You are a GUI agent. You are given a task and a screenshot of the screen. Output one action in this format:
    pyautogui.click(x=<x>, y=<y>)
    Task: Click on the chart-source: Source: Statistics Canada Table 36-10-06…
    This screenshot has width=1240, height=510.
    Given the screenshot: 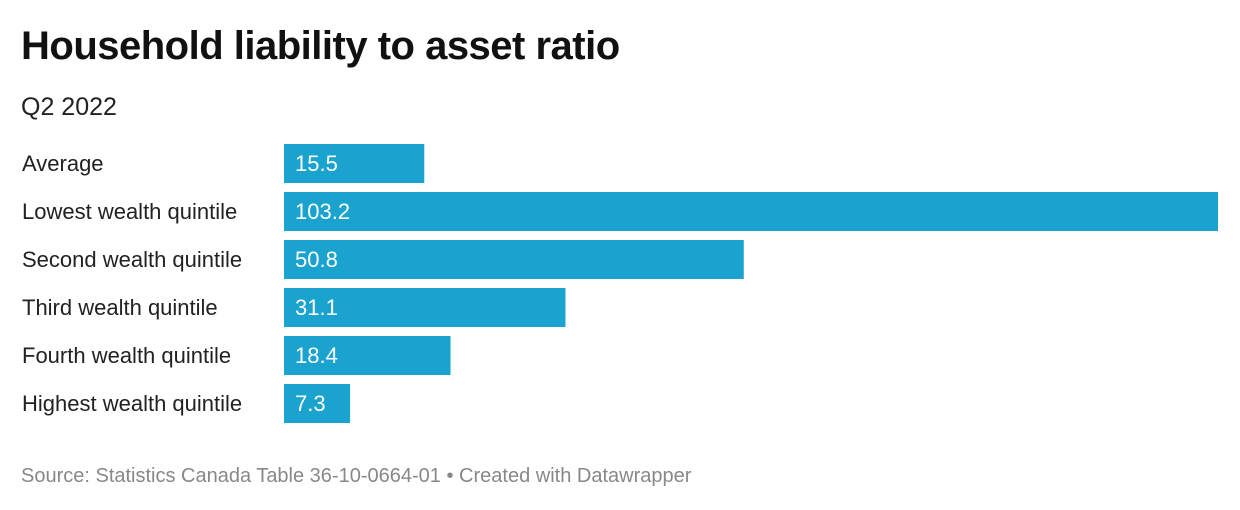 What is the action you would take?
    pyautogui.click(x=356, y=476)
    